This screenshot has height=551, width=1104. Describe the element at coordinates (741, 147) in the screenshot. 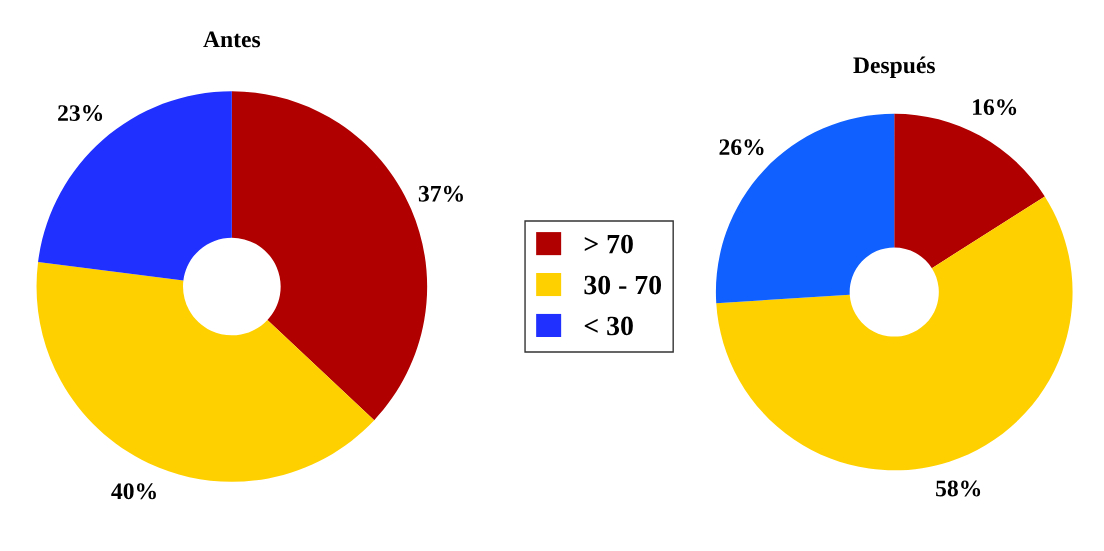

I see `data-label: 26%` at that location.